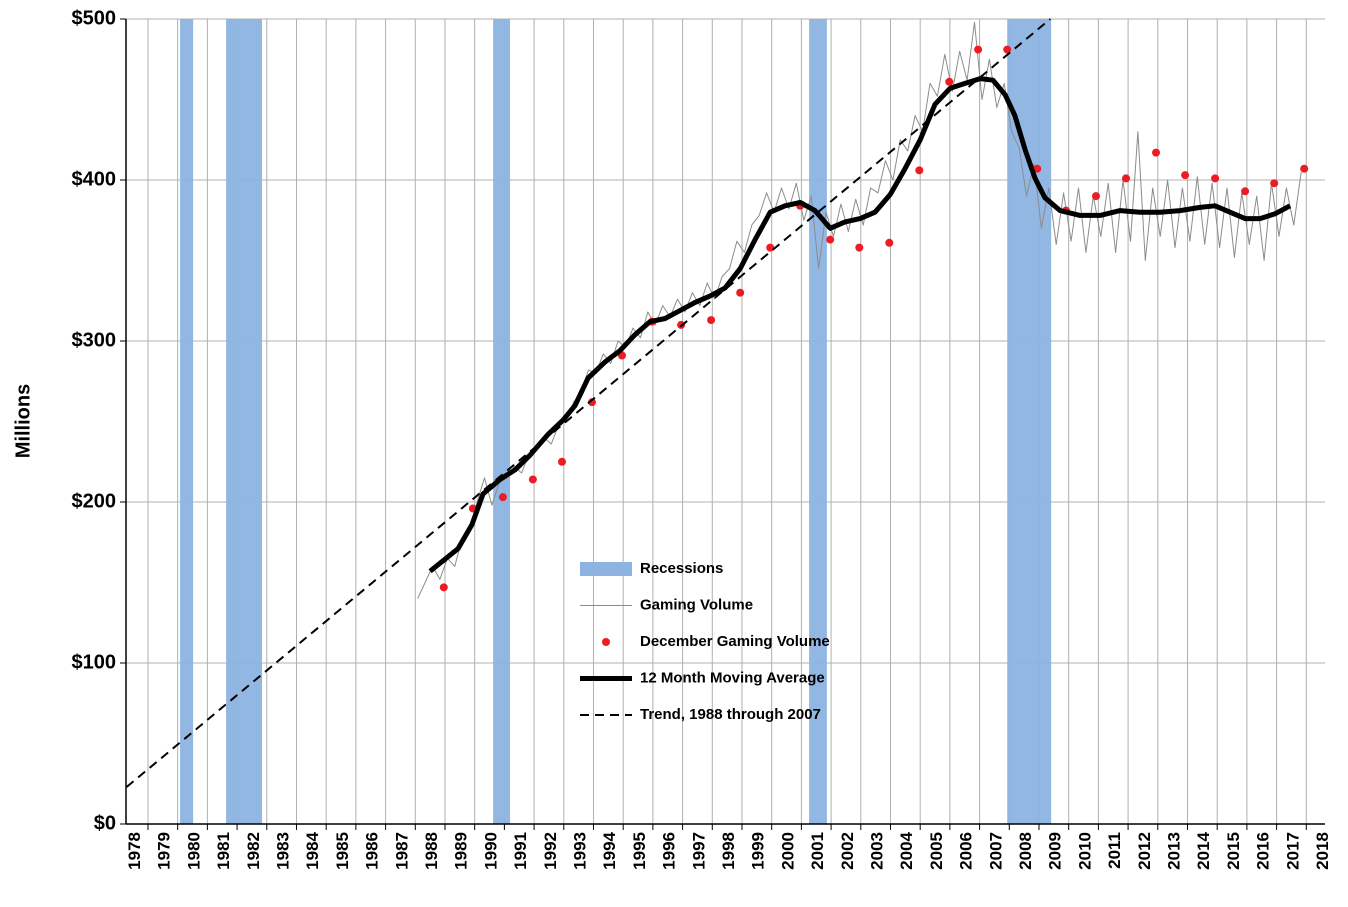 This screenshot has height=907, width=1348. I want to click on x-tick-label: 1979, so click(164, 851).